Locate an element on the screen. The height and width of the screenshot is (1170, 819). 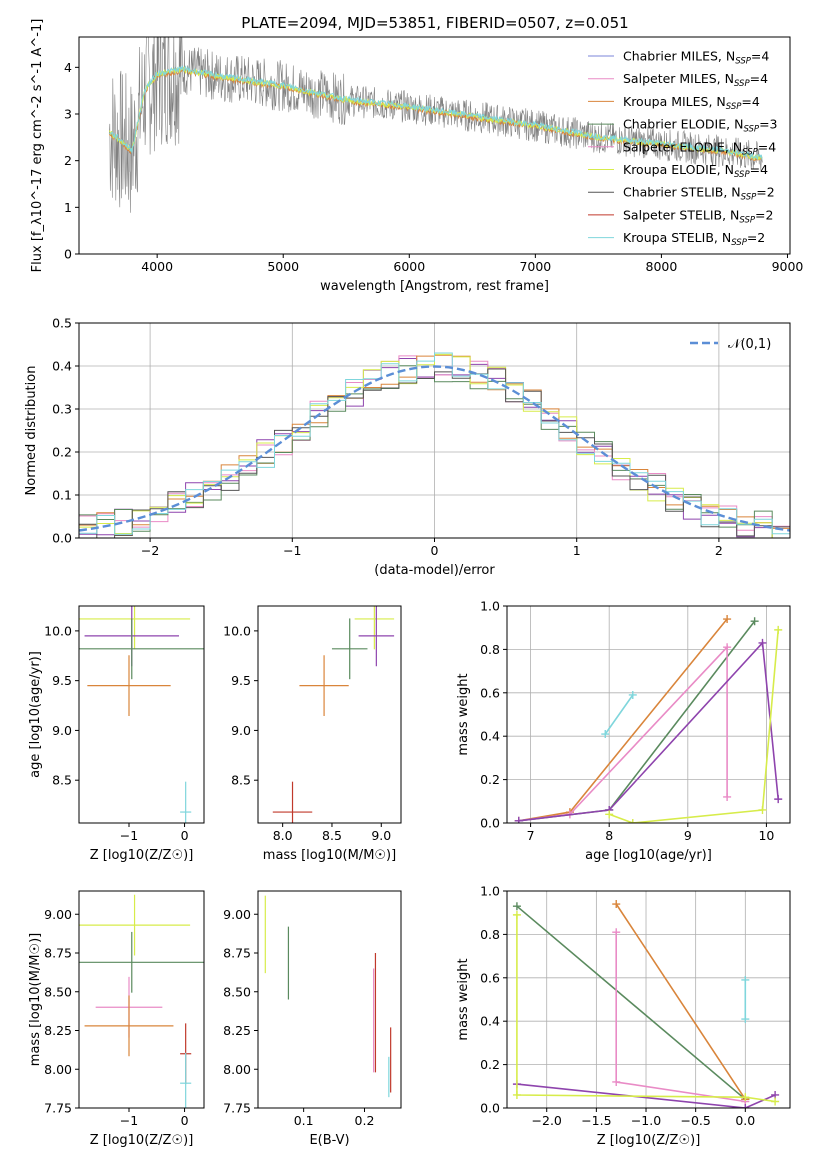
y-tick-label: 0.3 is located at coordinates (62, 409).